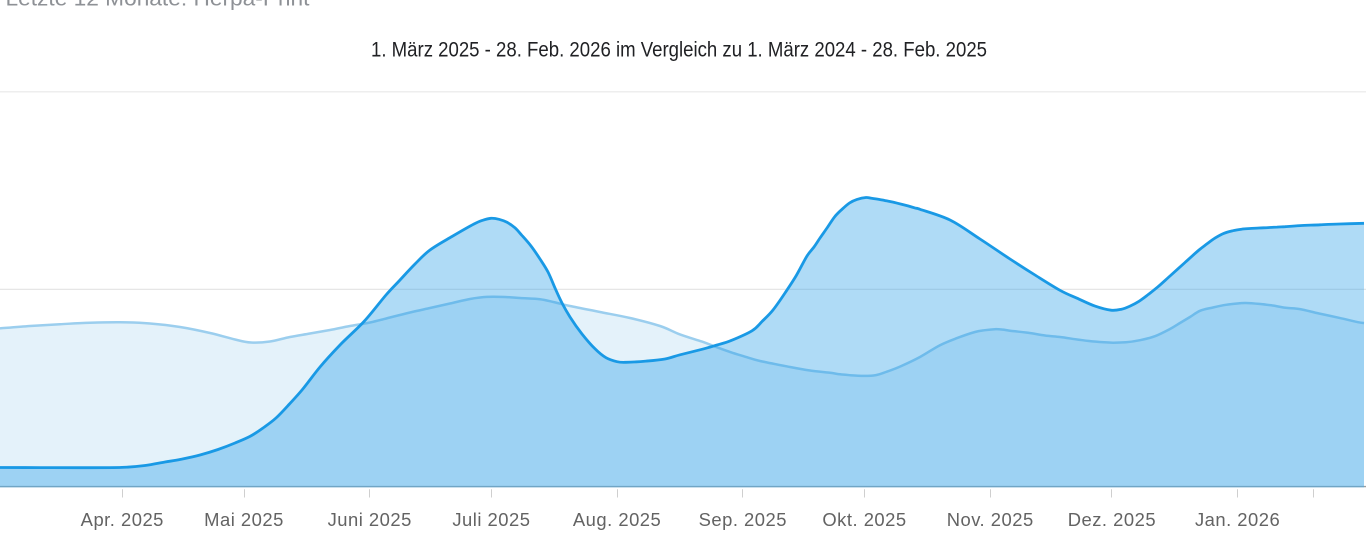 Image resolution: width=1366 pixels, height=543 pixels. Describe the element at coordinates (864, 519) in the screenshot. I see `svg-text: Okt. 2025` at that location.